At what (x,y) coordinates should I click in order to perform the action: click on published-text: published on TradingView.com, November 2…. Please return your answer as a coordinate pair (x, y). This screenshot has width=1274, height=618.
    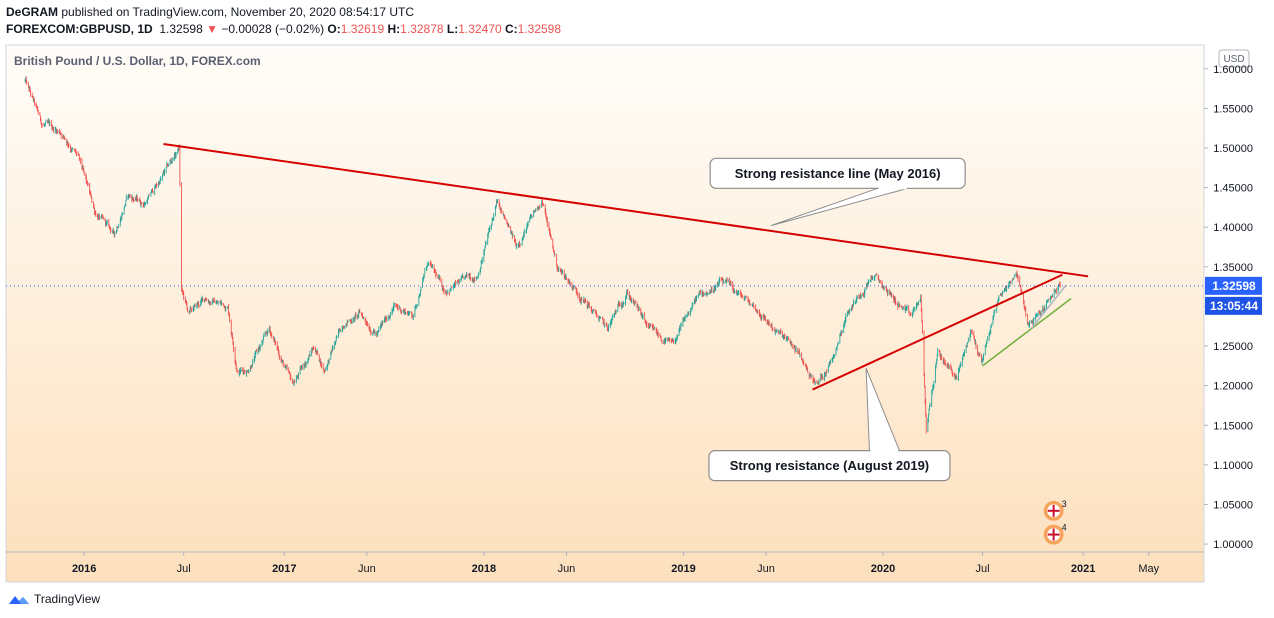
    Looking at the image, I should click on (238, 12).